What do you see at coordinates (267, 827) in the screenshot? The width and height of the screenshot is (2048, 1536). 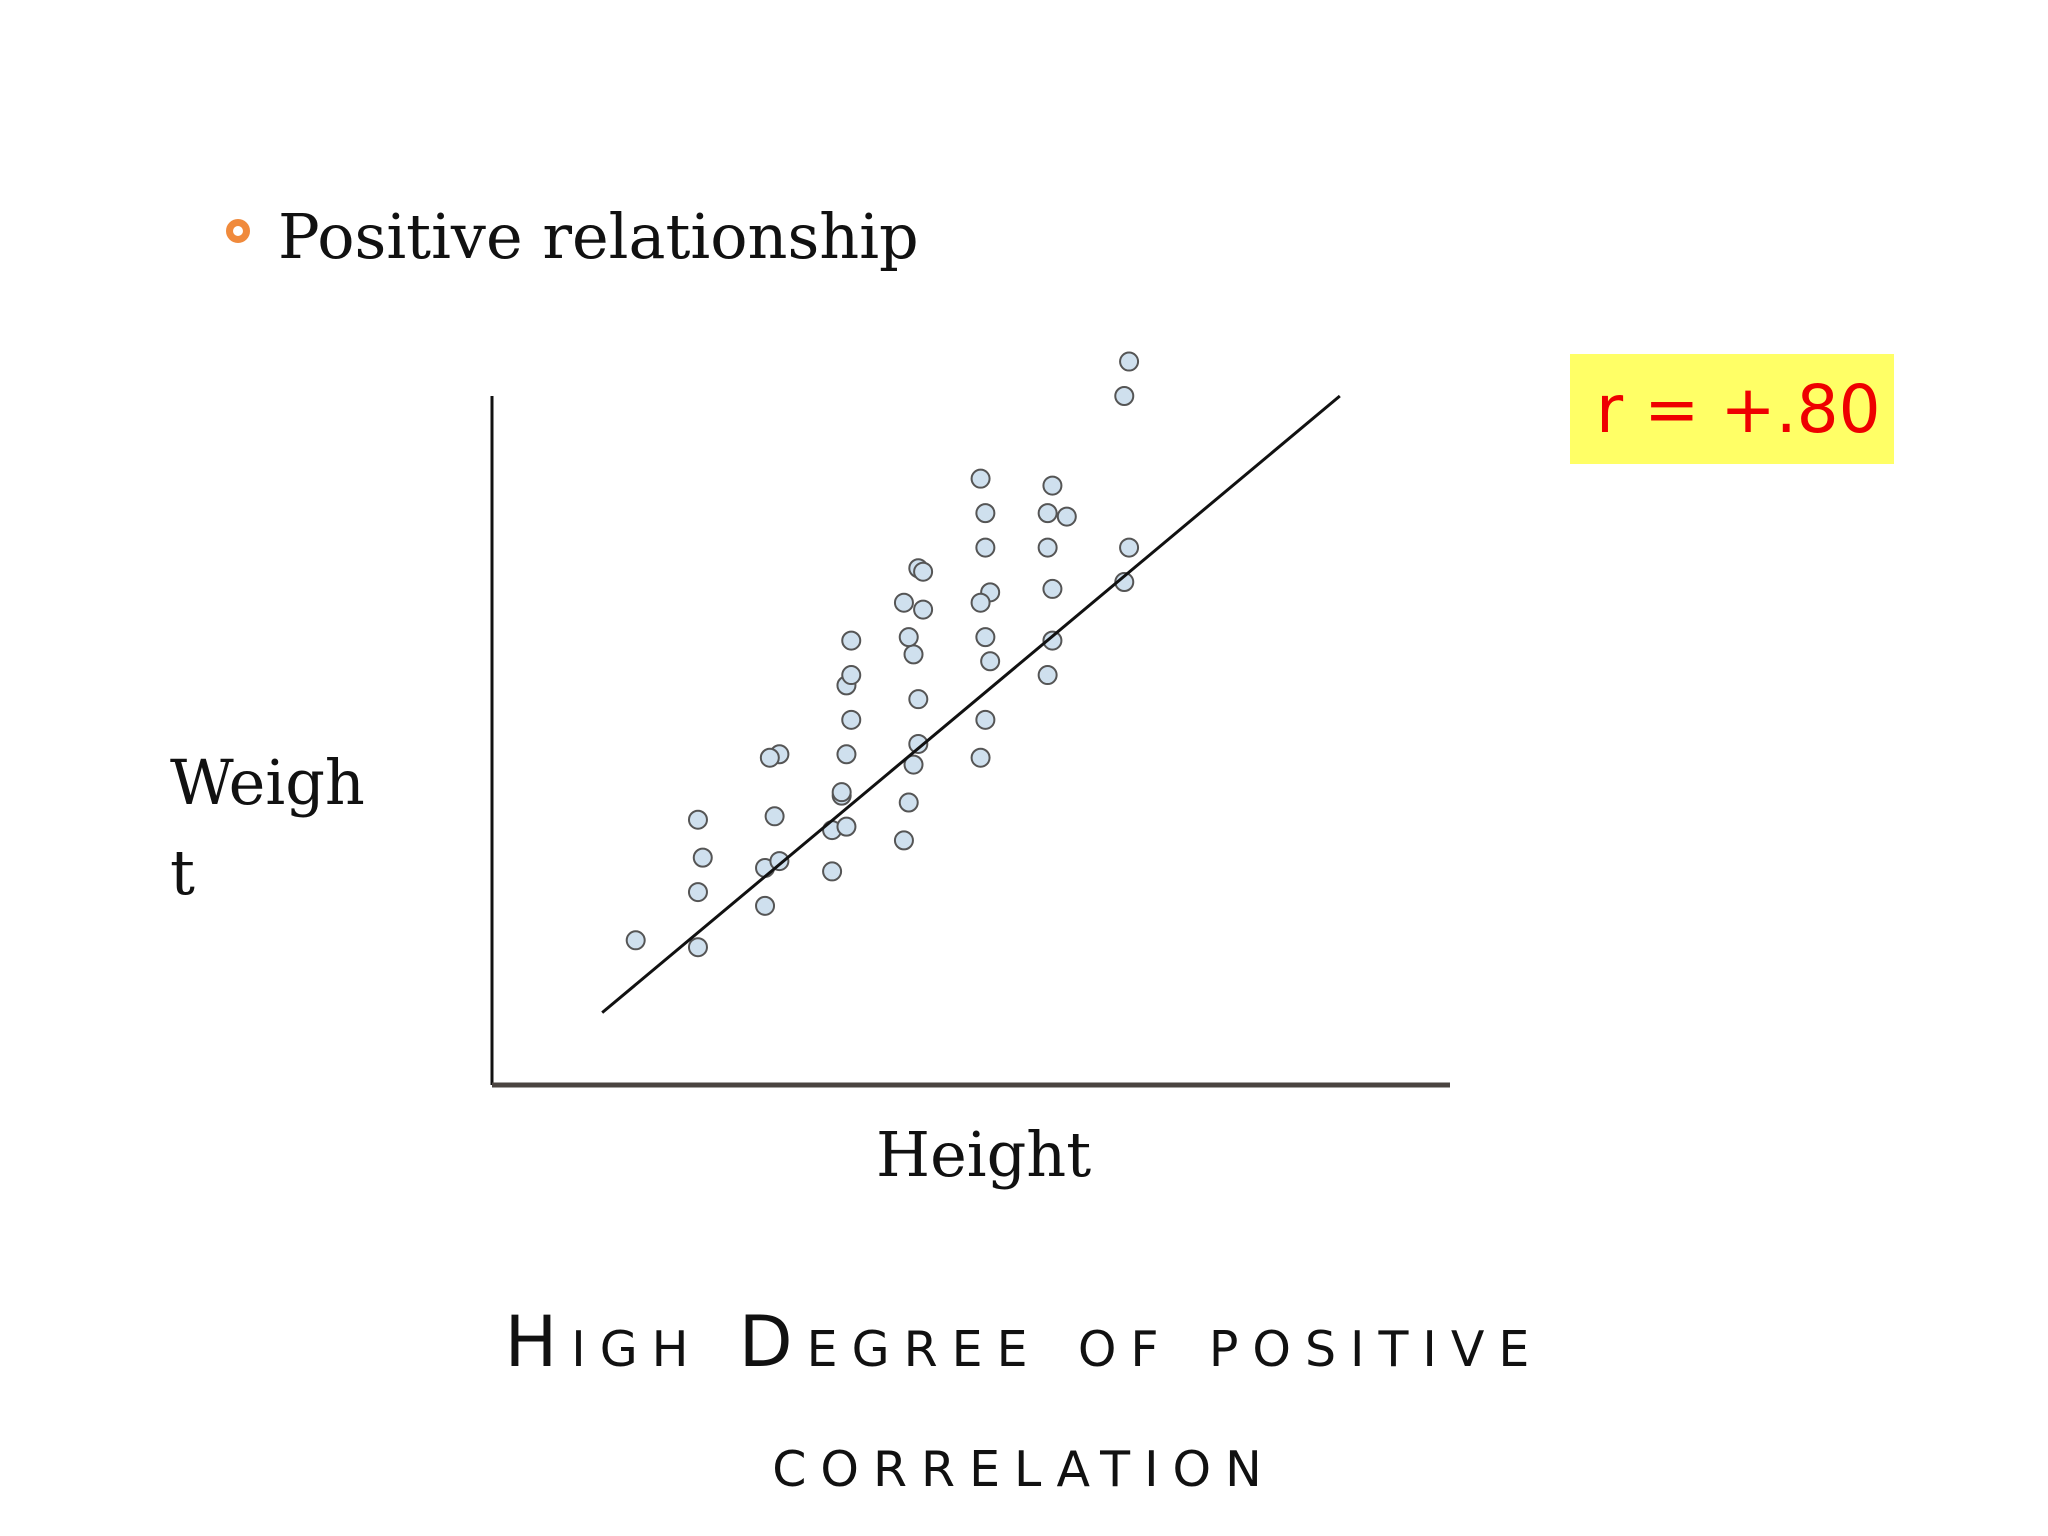 I see `y-axis-label: Weight` at bounding box center [267, 827].